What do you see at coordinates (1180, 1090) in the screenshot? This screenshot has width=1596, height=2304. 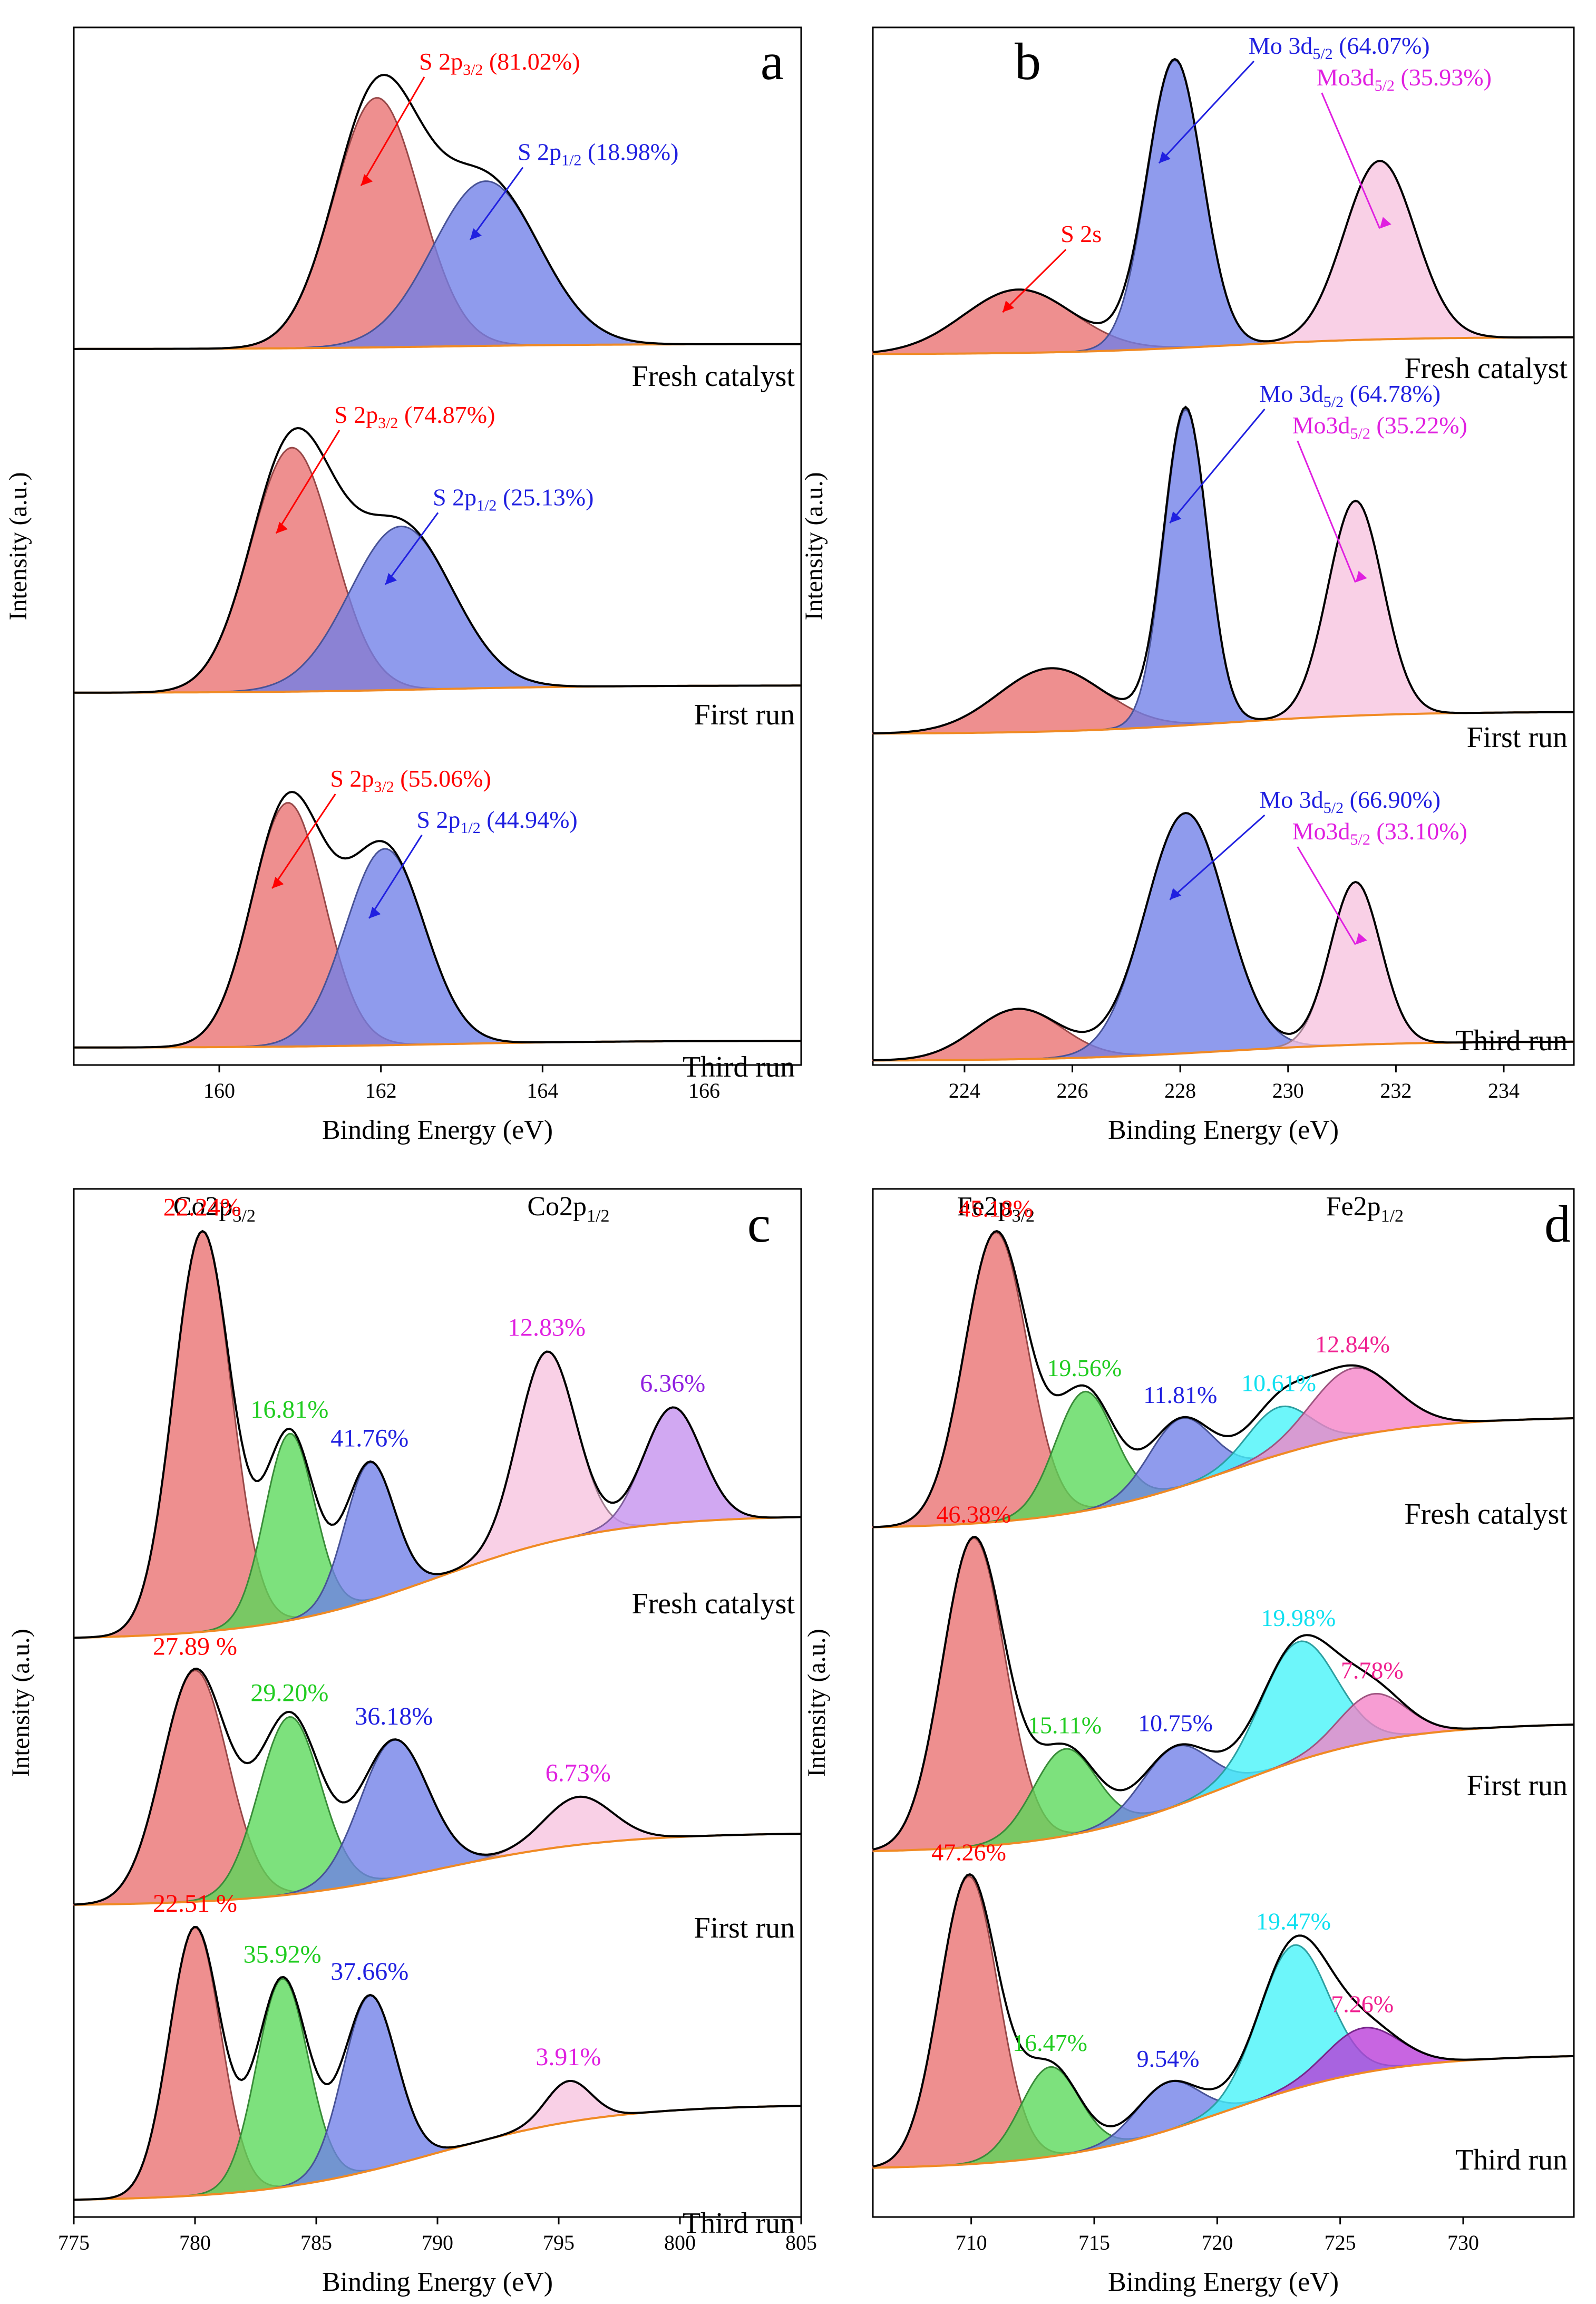 I see `x-tick-label: 228` at bounding box center [1180, 1090].